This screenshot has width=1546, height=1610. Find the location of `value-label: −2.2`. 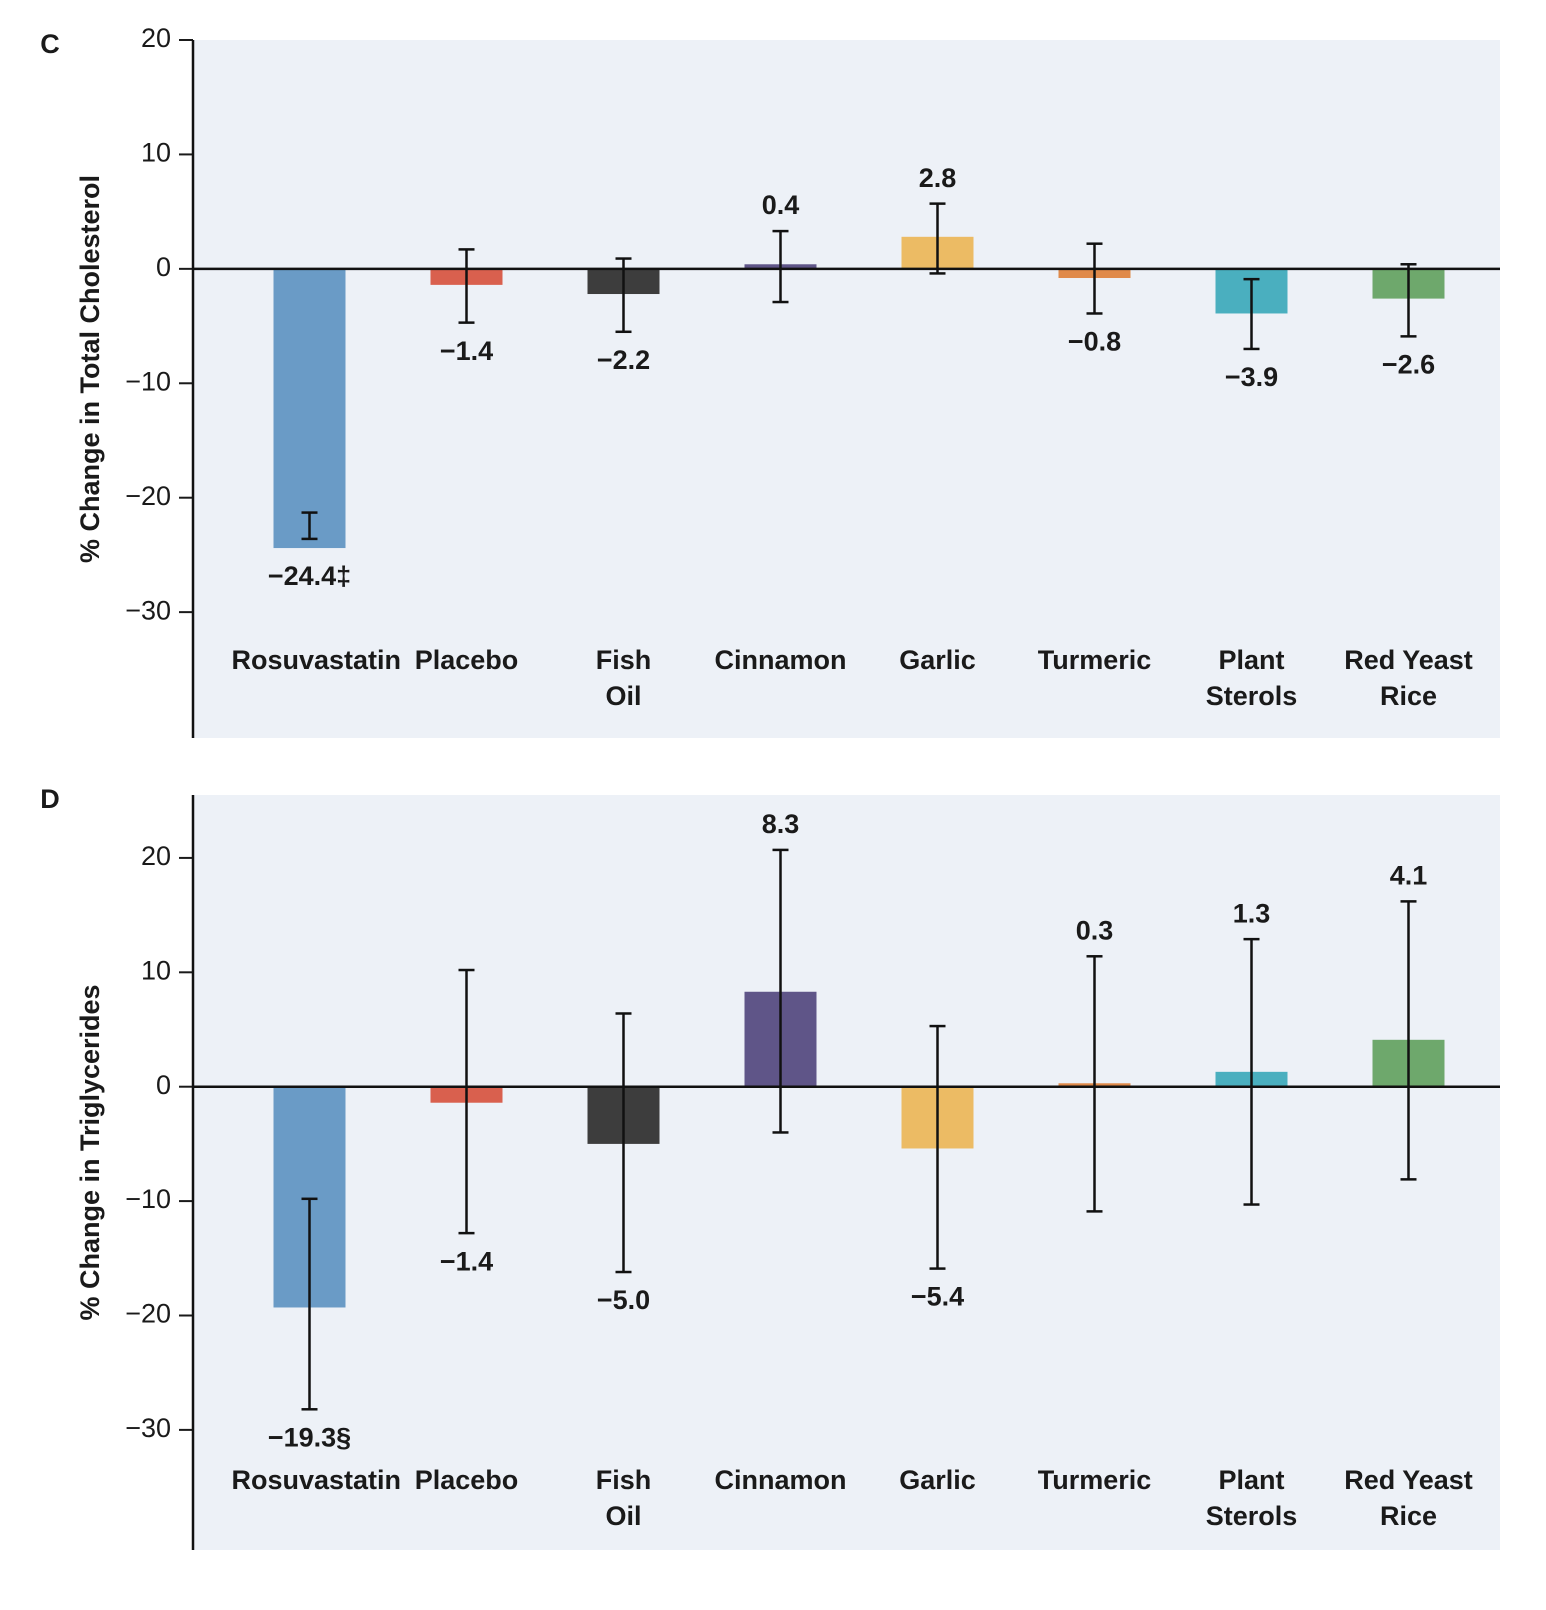

value-label: −2.2 is located at coordinates (623, 360).